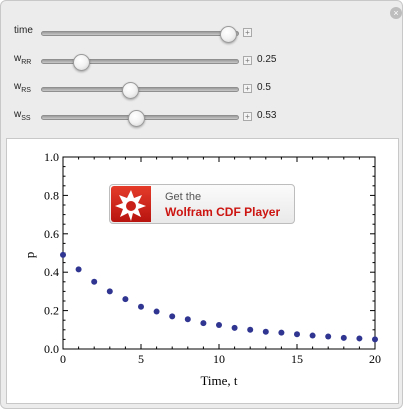 The width and height of the screenshot is (405, 411). Describe the element at coordinates (51, 195) in the screenshot. I see `y-tick-label: 0.8` at that location.